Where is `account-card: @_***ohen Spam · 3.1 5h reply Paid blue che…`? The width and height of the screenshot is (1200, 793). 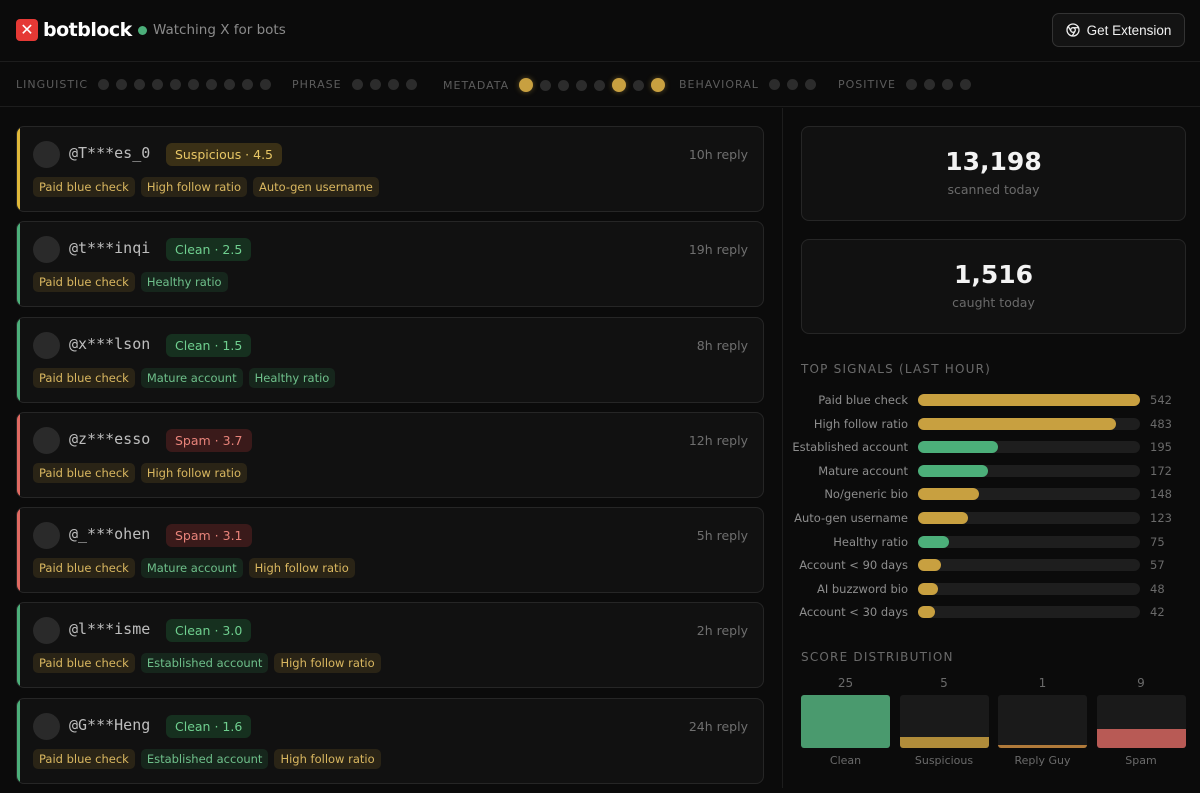
account-card: @_***ohen Spam · 3.1 5h reply Paid blue che… is located at coordinates (390, 550).